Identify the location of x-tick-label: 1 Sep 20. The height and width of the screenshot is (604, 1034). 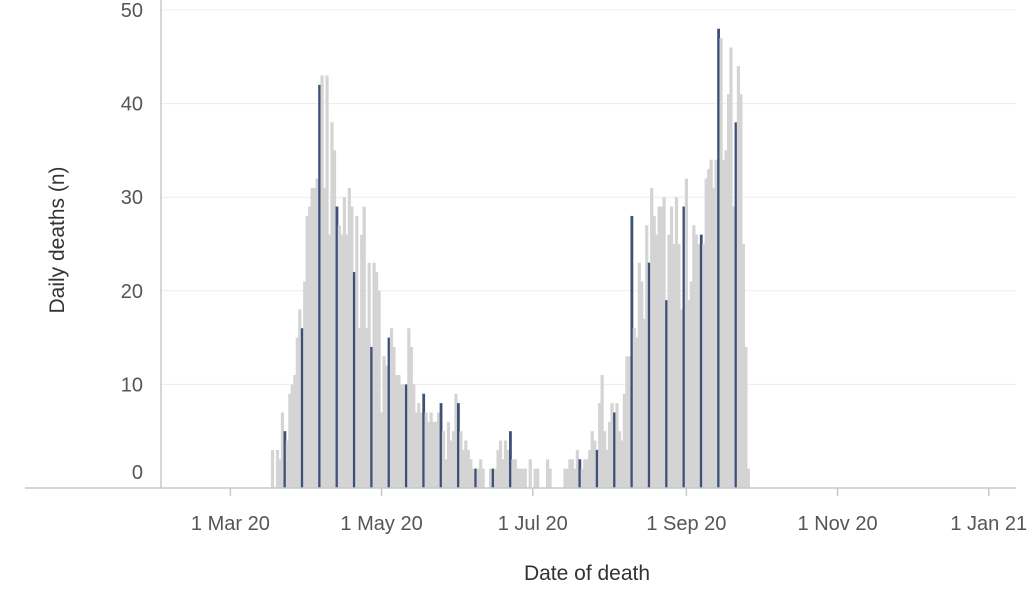
(686, 524).